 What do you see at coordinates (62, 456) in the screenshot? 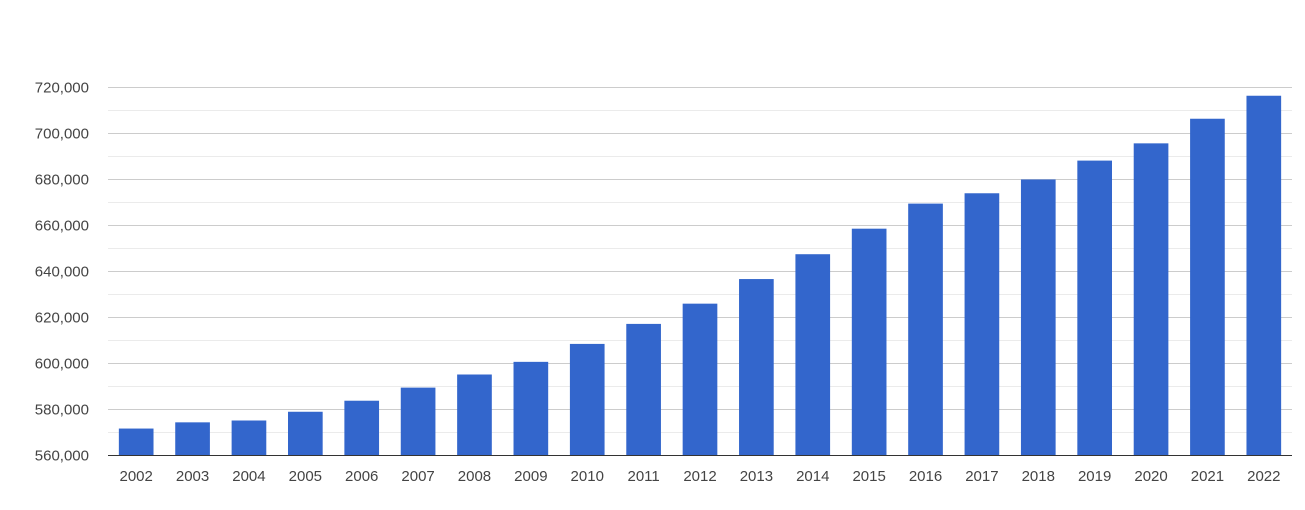
I see `y-tick-label: 560,000` at bounding box center [62, 456].